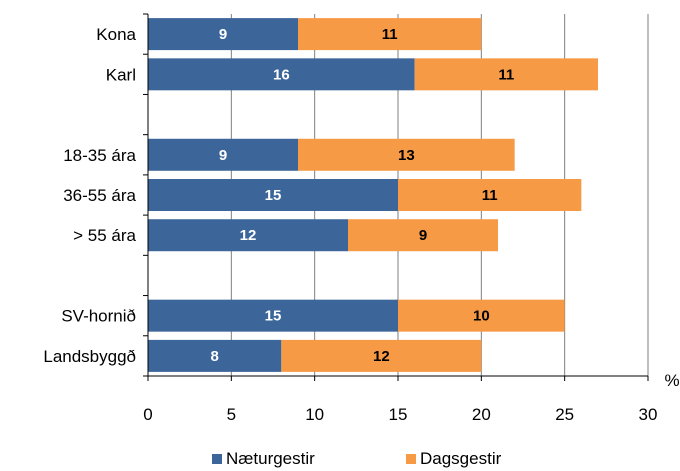  I want to click on legend: Næturgestir Dagsgestir, so click(357, 458).